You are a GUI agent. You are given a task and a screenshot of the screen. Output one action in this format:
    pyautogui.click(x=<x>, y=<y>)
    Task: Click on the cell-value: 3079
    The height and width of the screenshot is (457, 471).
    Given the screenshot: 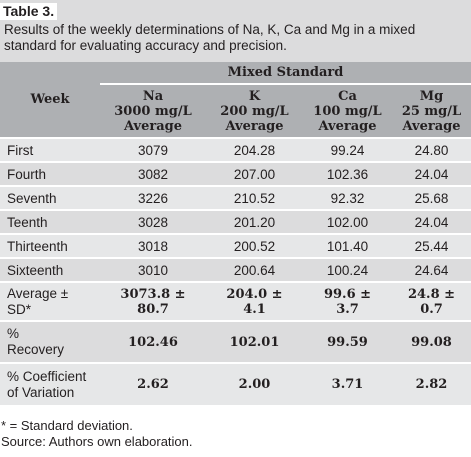 What is the action you would take?
    pyautogui.click(x=153, y=150)
    